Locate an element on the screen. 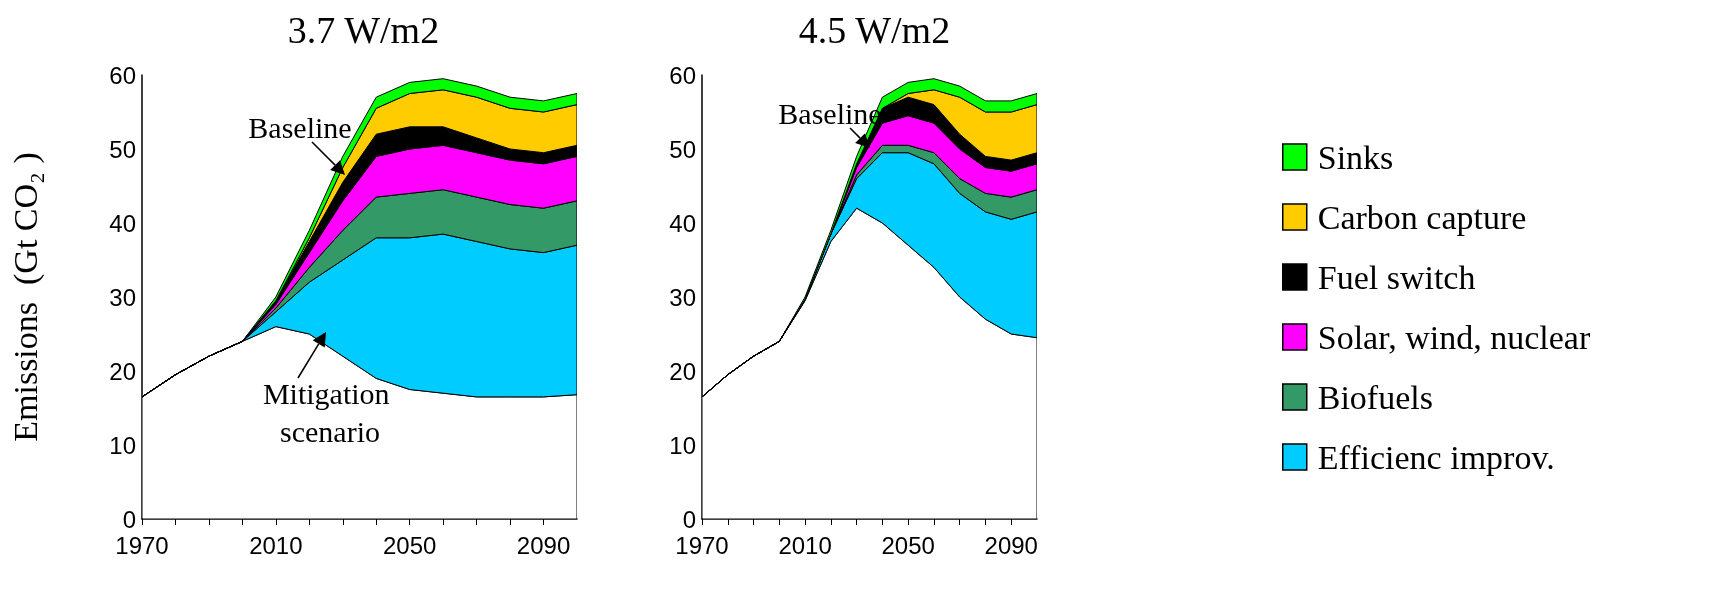 The image size is (1722, 614). legend-label: Efficienc improv. is located at coordinates (1436, 457).